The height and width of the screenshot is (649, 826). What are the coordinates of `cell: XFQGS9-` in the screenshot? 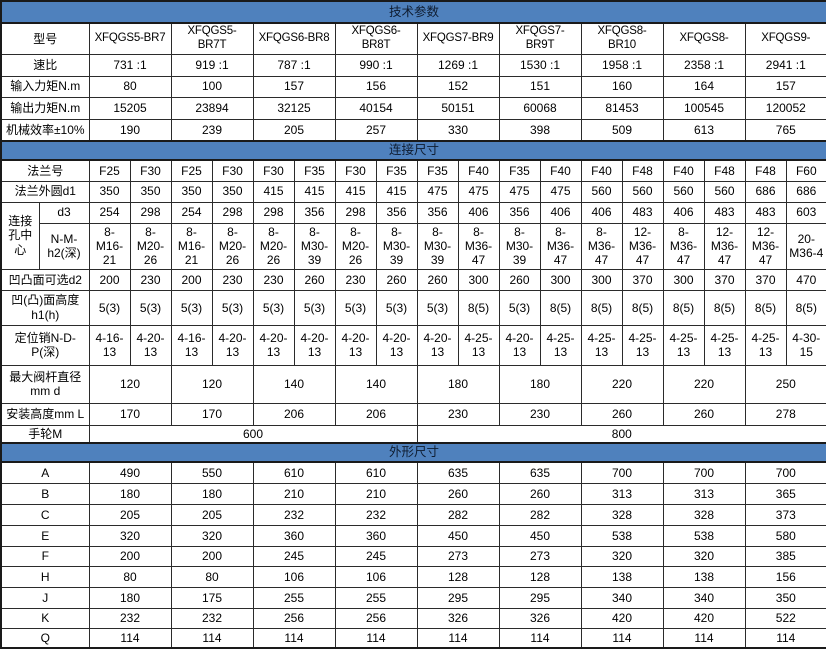 It's located at (785, 38).